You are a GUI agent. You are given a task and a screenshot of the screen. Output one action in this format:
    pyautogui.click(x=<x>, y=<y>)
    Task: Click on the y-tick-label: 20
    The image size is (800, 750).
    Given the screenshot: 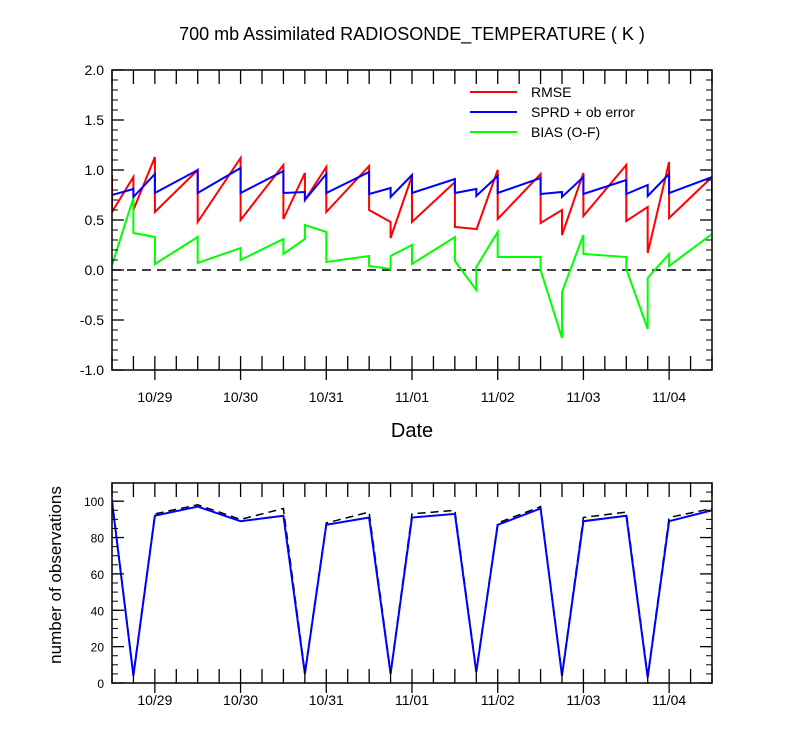 What is the action you would take?
    pyautogui.click(x=98, y=648)
    